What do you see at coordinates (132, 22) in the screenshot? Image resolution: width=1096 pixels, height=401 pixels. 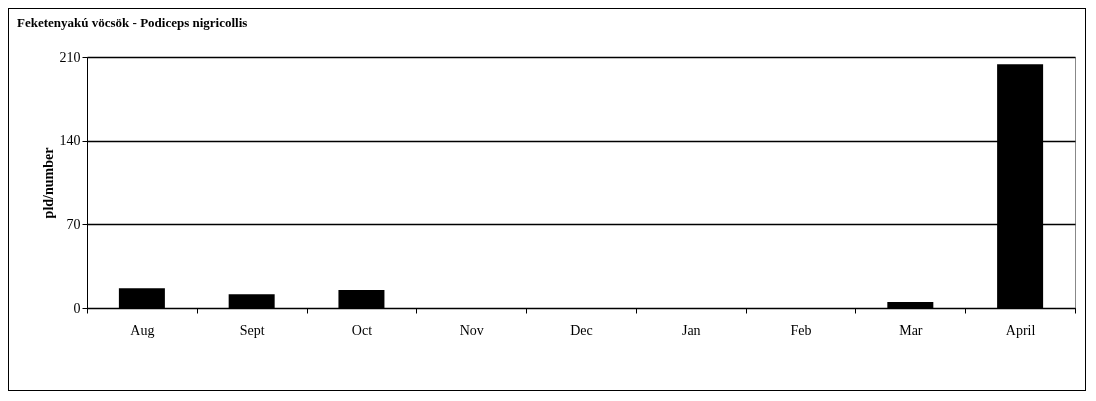 I see `chart-title: Feketenyakú vöcsök - Podiceps nigricollis` at bounding box center [132, 22].